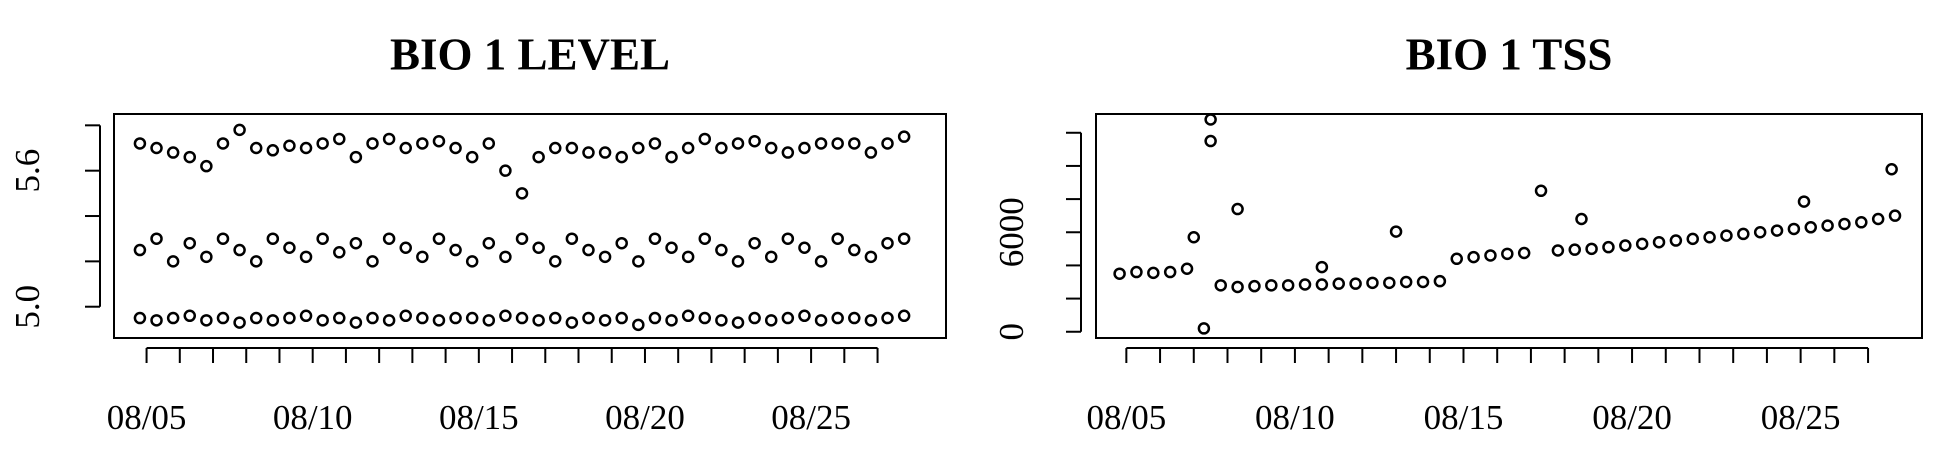  Describe the element at coordinates (1509, 54) in the screenshot. I see `chart-title: BIO 1 TSS` at that location.